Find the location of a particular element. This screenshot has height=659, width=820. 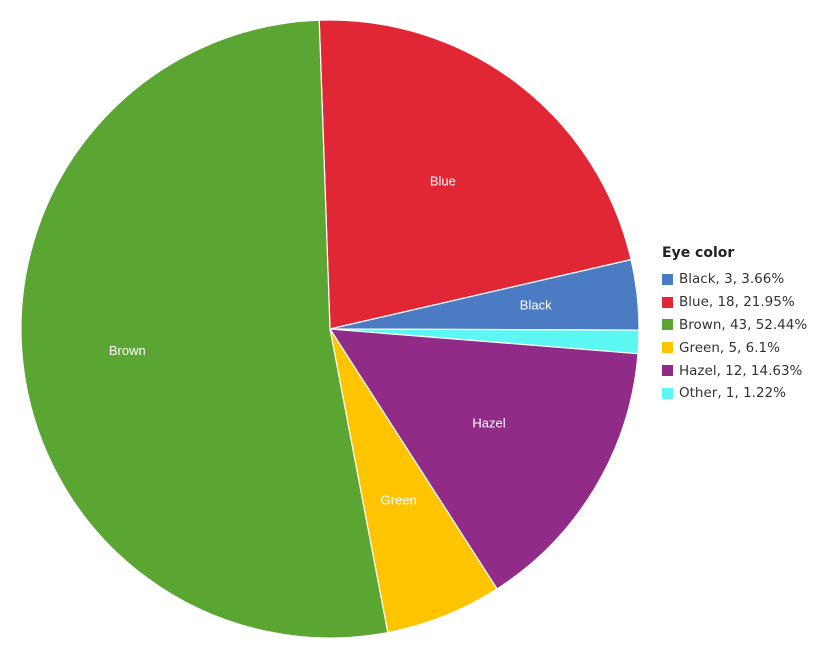

legend-swatch-hazel is located at coordinates (667, 371).